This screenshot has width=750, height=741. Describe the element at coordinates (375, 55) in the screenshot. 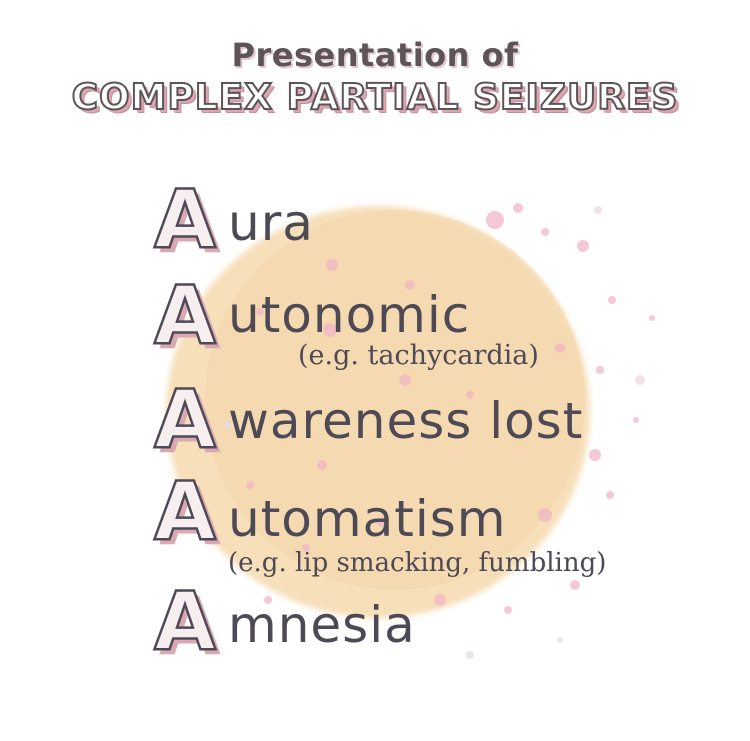

I see `title-presentation-of: Presentation of` at that location.